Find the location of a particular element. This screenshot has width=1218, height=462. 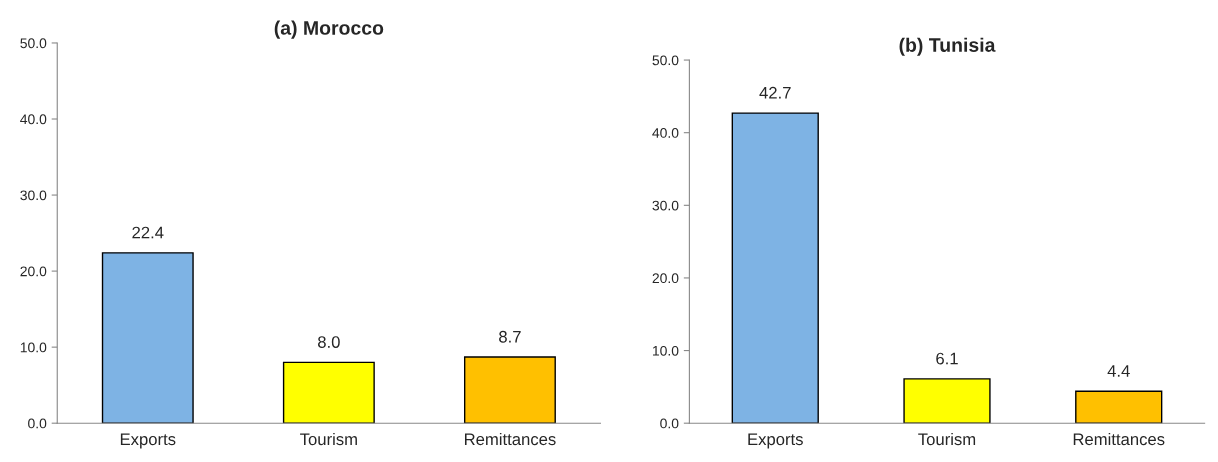

chart-title: (b) Tunisia is located at coordinates (947, 46).